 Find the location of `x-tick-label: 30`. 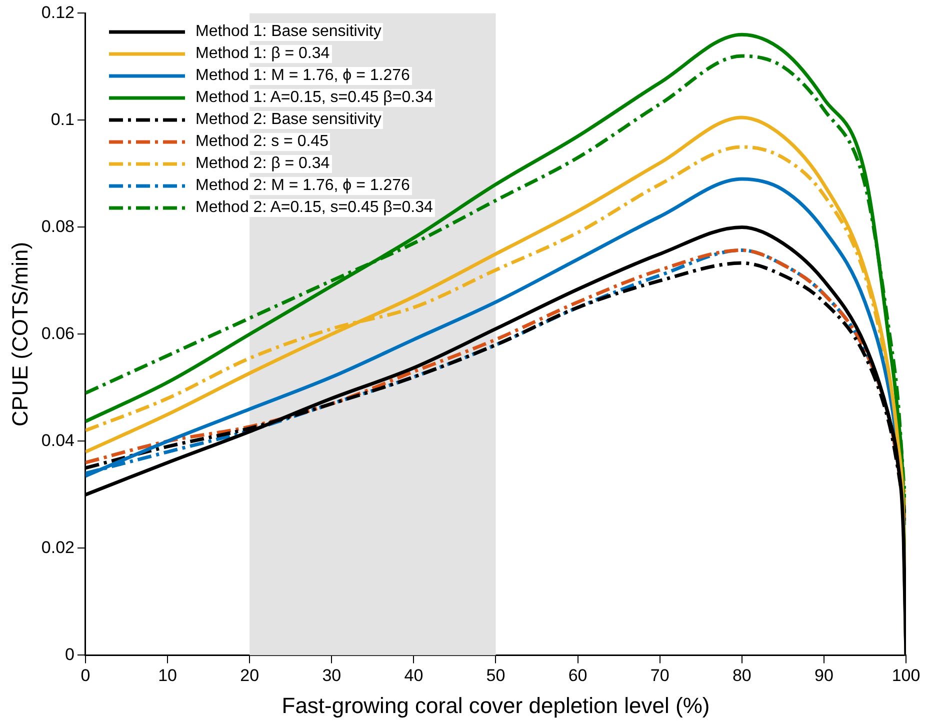

x-tick-label: 30 is located at coordinates (332, 676).